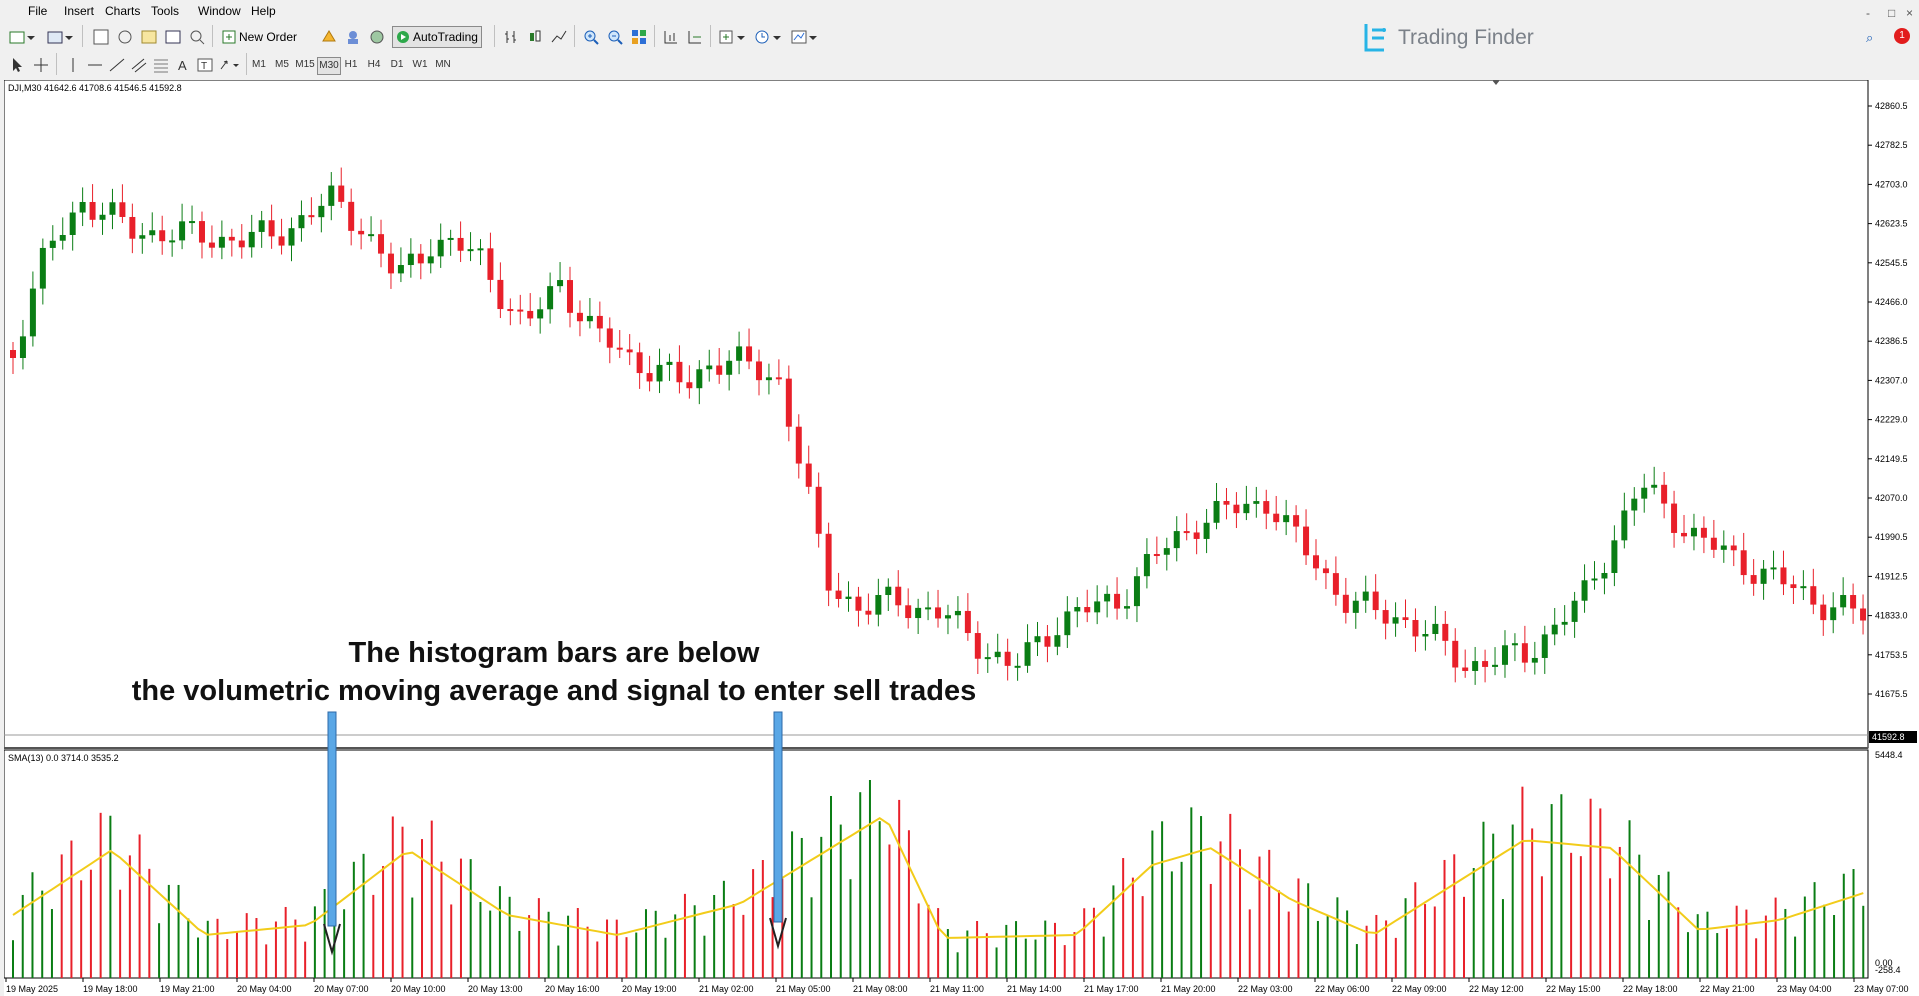 Image resolution: width=1919 pixels, height=996 pixels. What do you see at coordinates (1891, 302) in the screenshot?
I see `price-tick-label: 42466.0` at bounding box center [1891, 302].